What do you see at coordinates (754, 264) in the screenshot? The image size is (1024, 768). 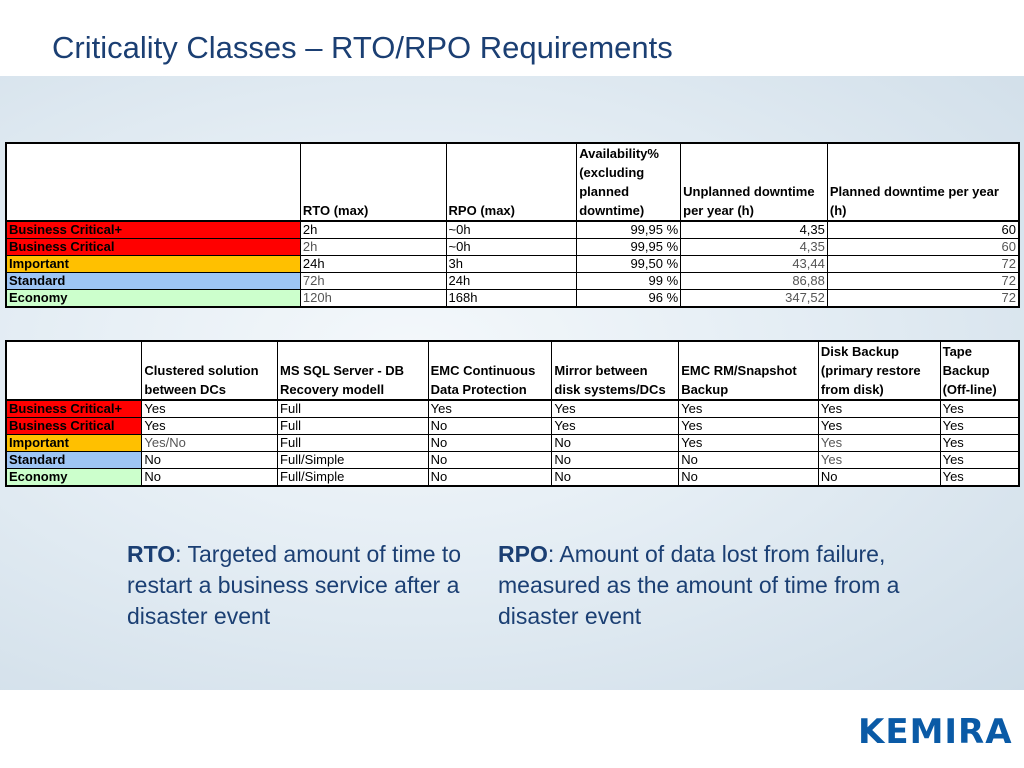 I see `unplanned-cell: 43,44` at bounding box center [754, 264].